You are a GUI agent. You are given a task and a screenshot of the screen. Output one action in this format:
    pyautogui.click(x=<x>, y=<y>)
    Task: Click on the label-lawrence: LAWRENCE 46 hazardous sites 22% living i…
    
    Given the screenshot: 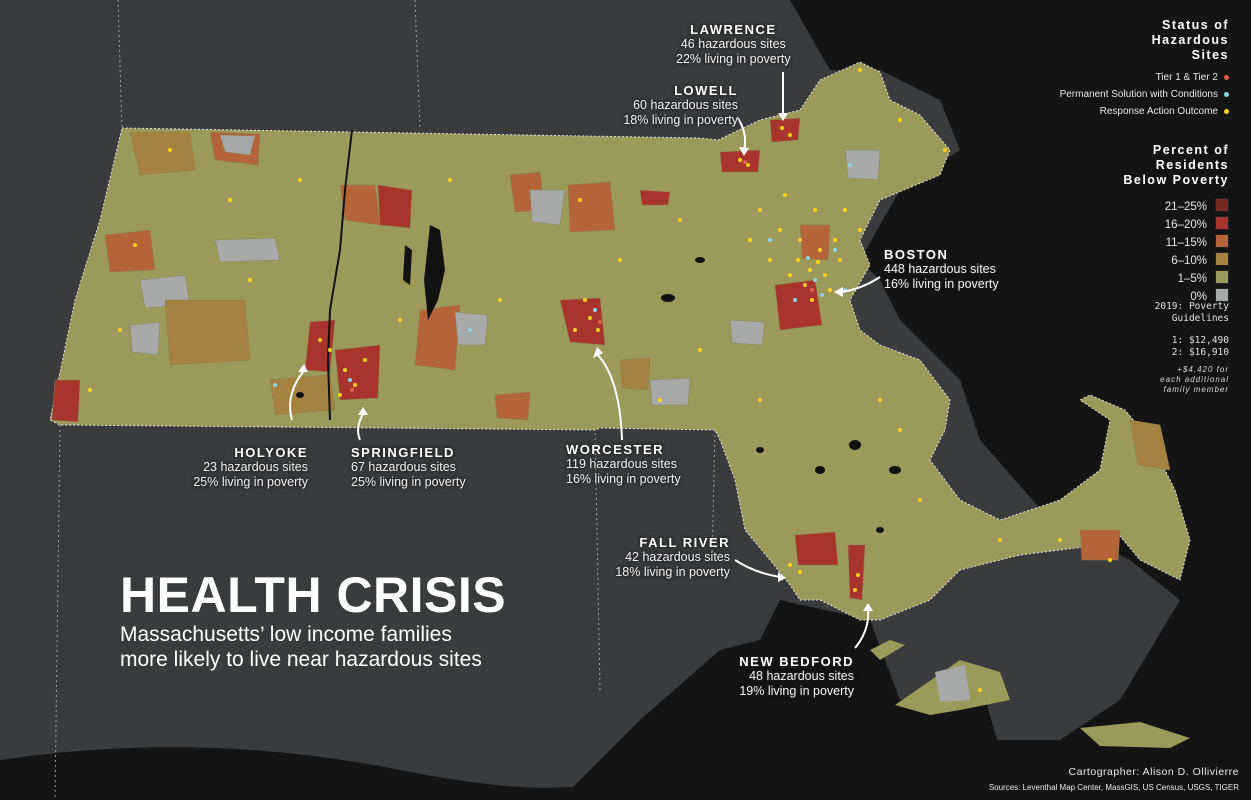 What is the action you would take?
    pyautogui.click(x=733, y=44)
    